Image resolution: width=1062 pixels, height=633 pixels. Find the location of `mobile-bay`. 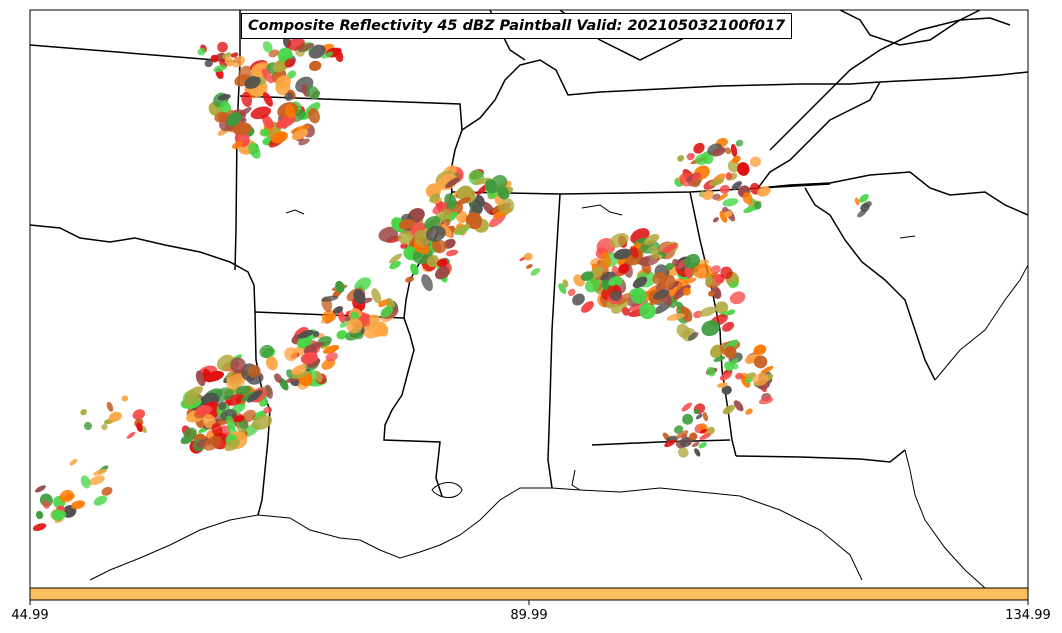

mobile-bay is located at coordinates (576, 480).